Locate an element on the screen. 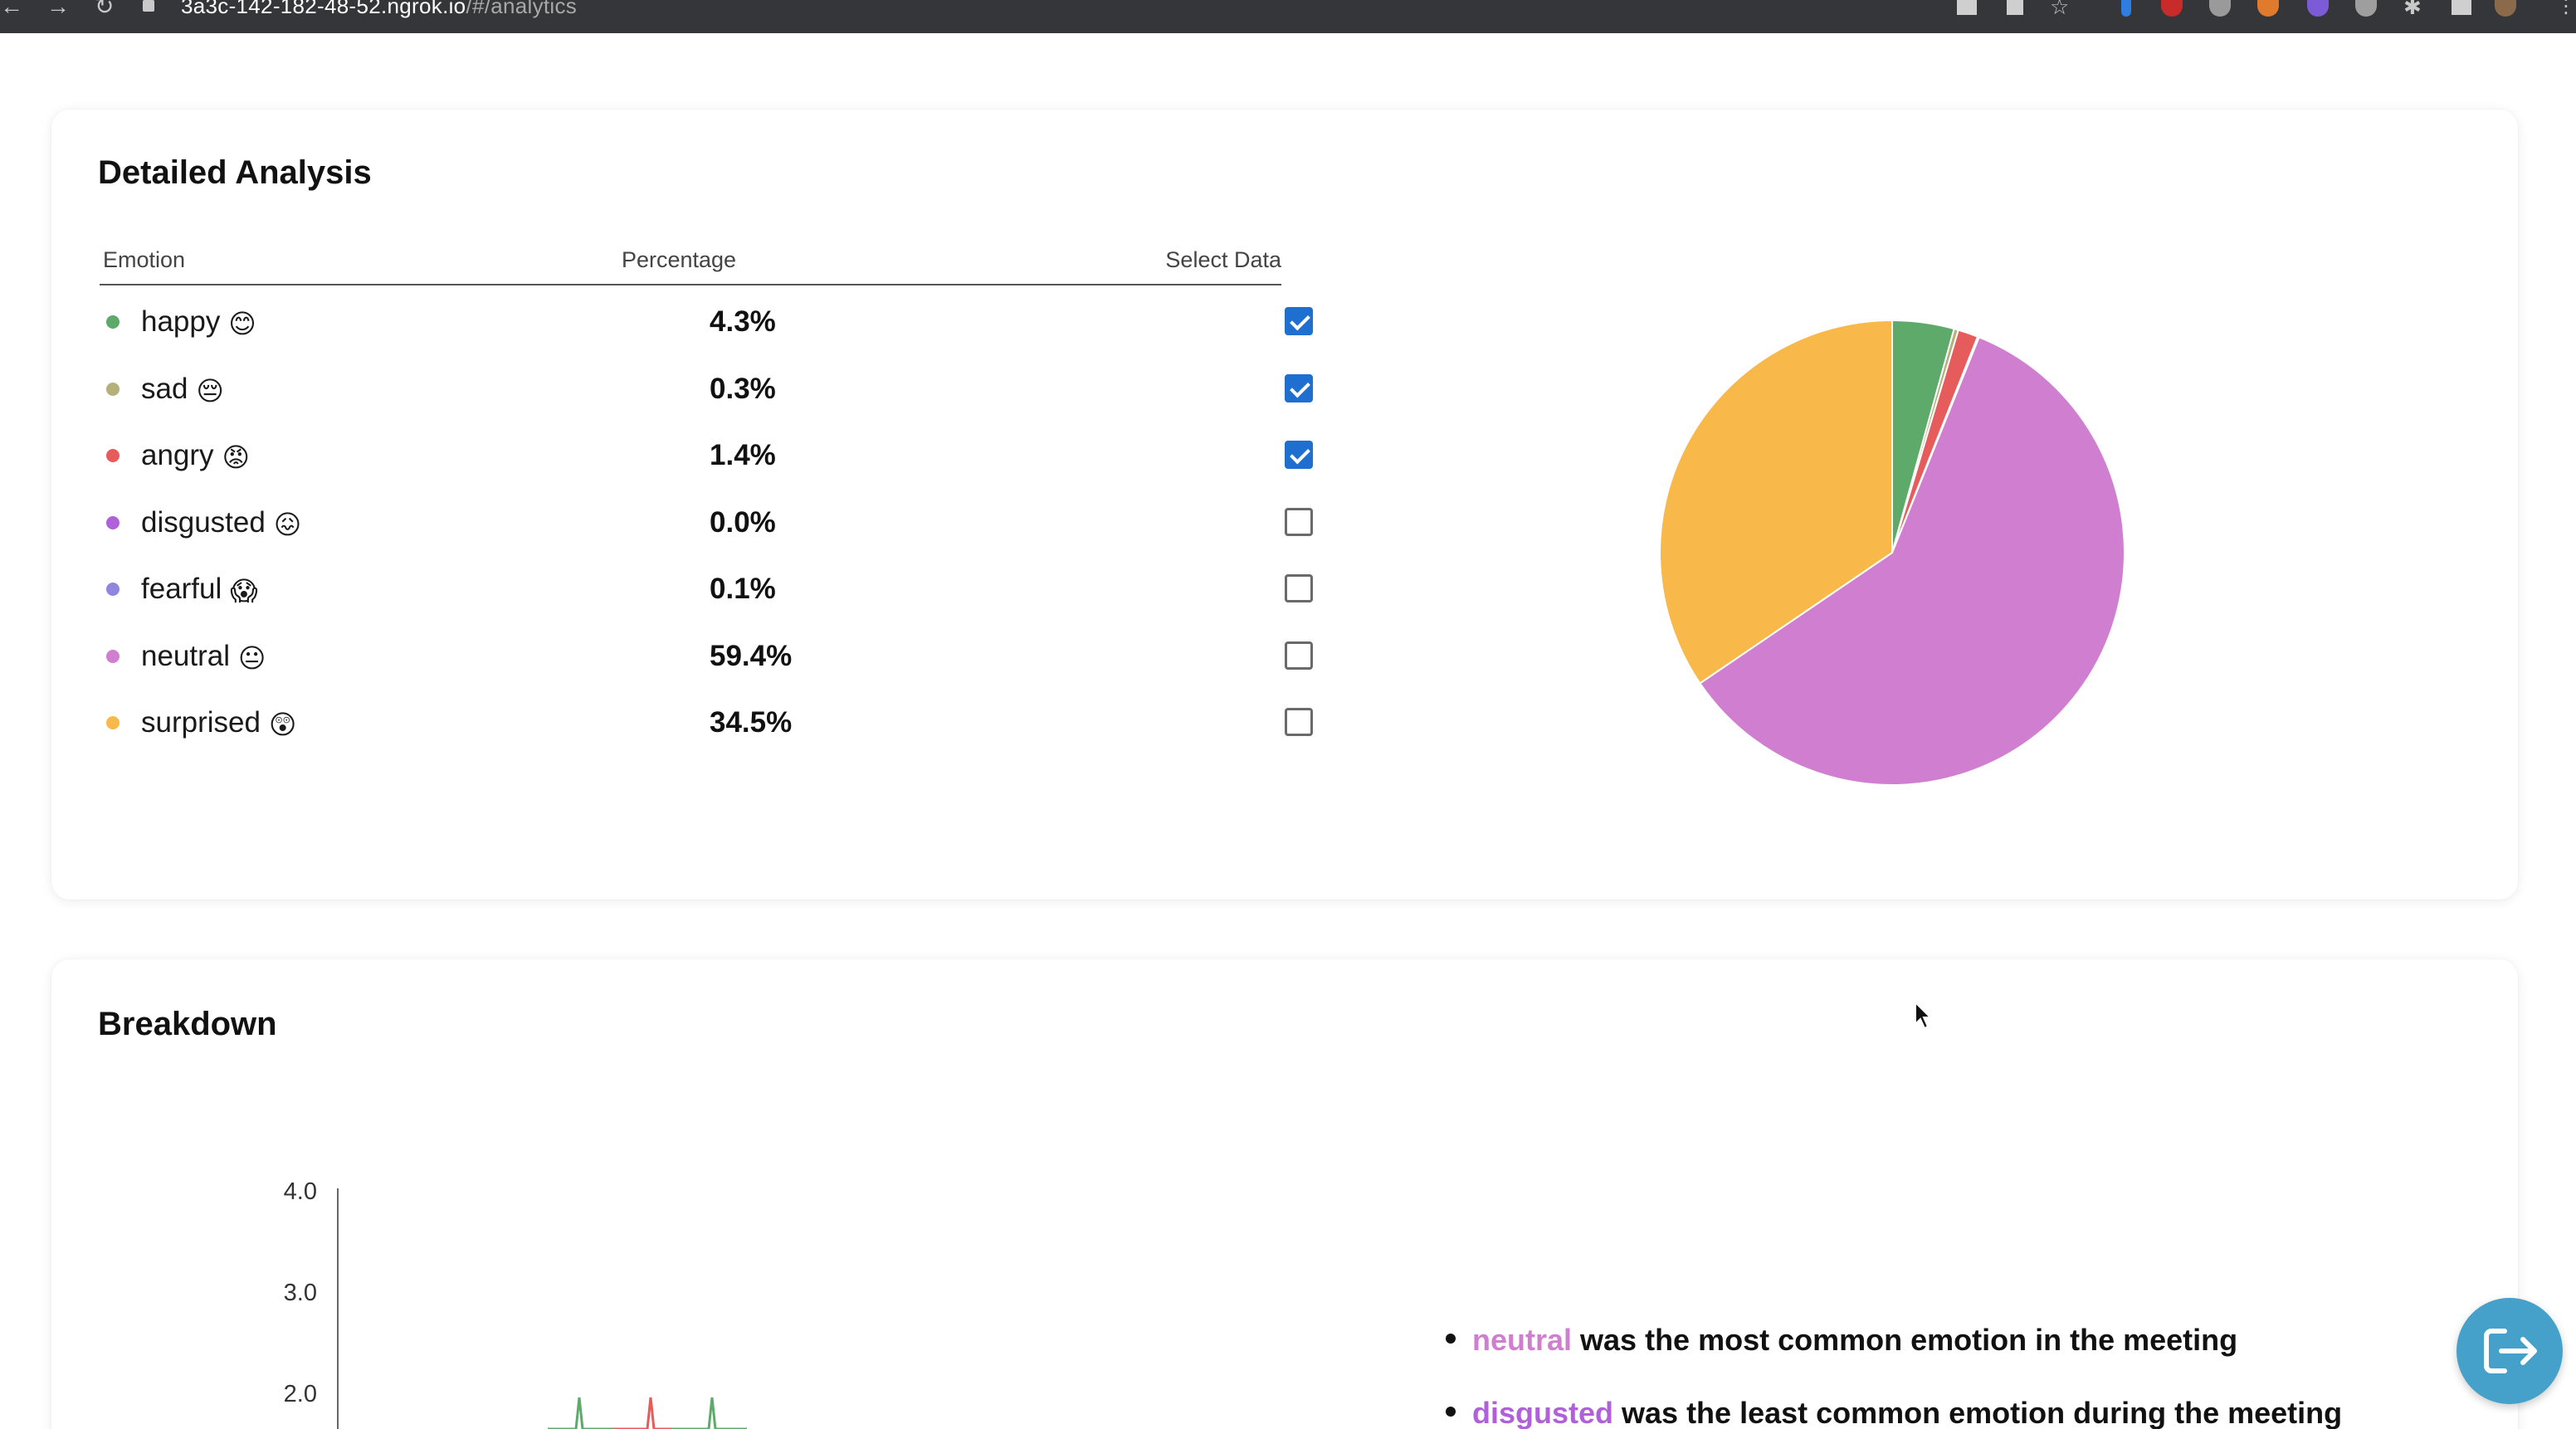 This screenshot has width=2576, height=1429. emotion-pie-chart is located at coordinates (1892, 553).